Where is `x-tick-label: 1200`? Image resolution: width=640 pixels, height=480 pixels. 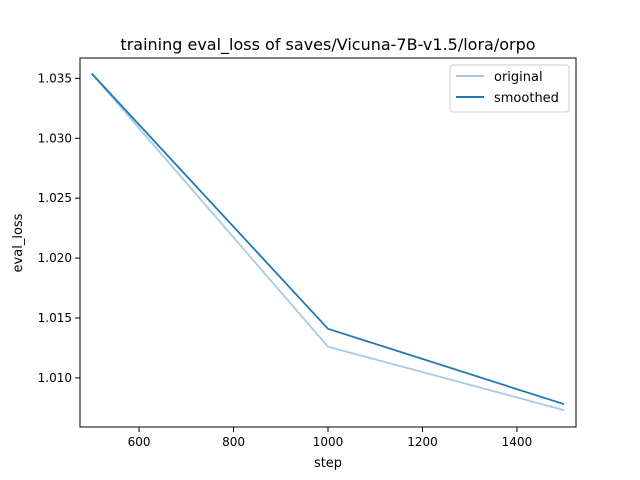 x-tick-label: 1200 is located at coordinates (422, 442).